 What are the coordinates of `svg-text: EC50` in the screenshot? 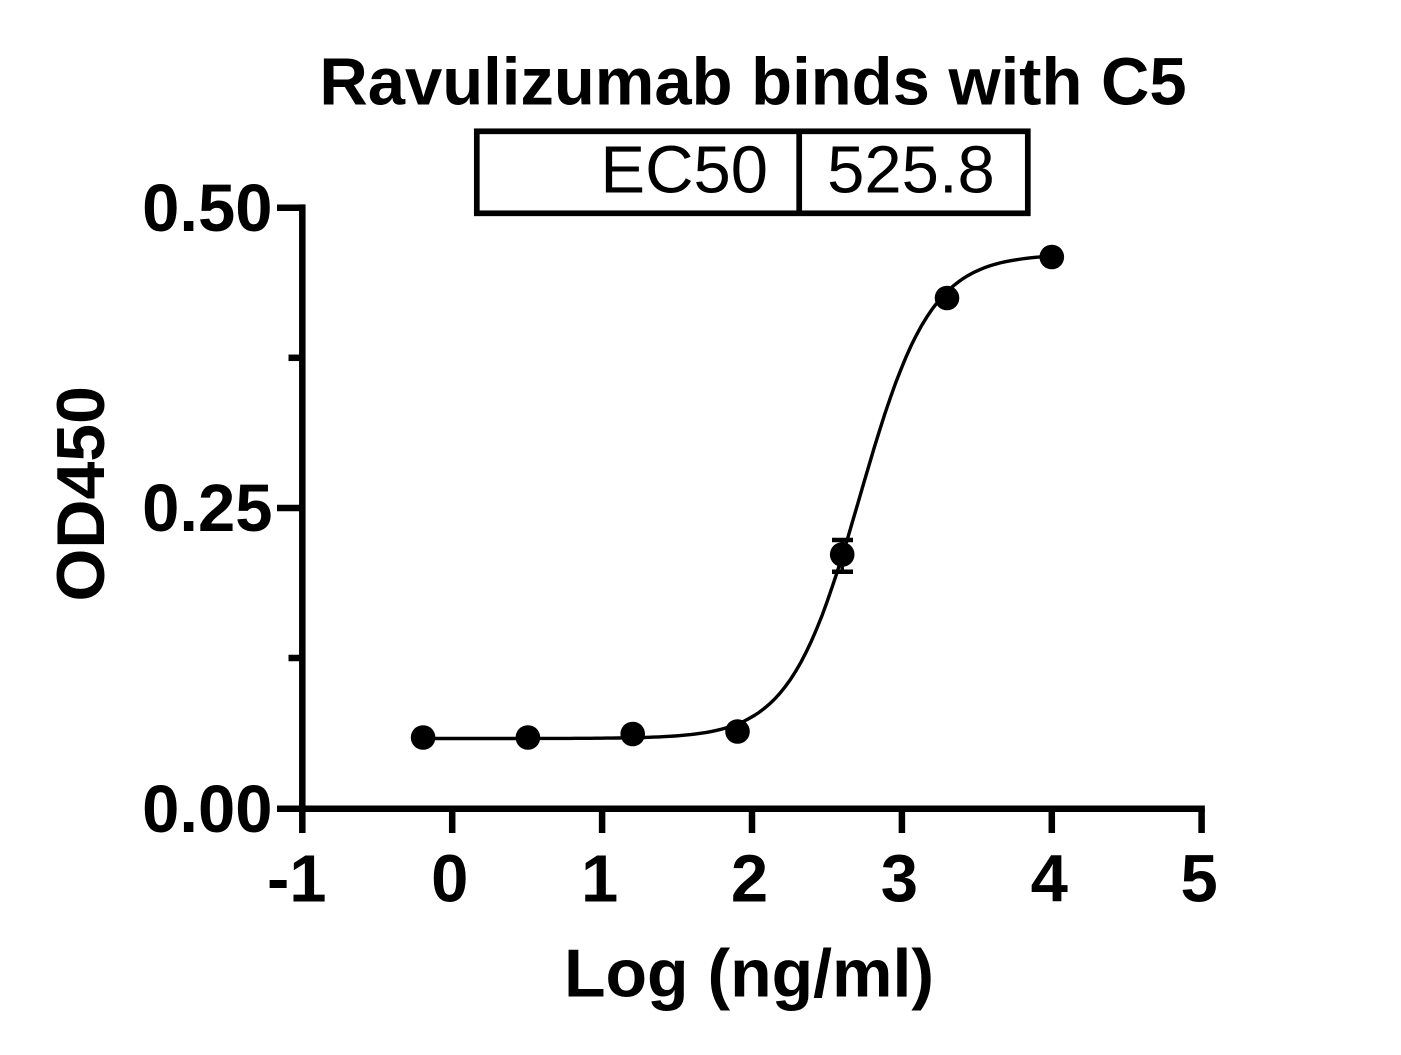 It's located at (684, 169).